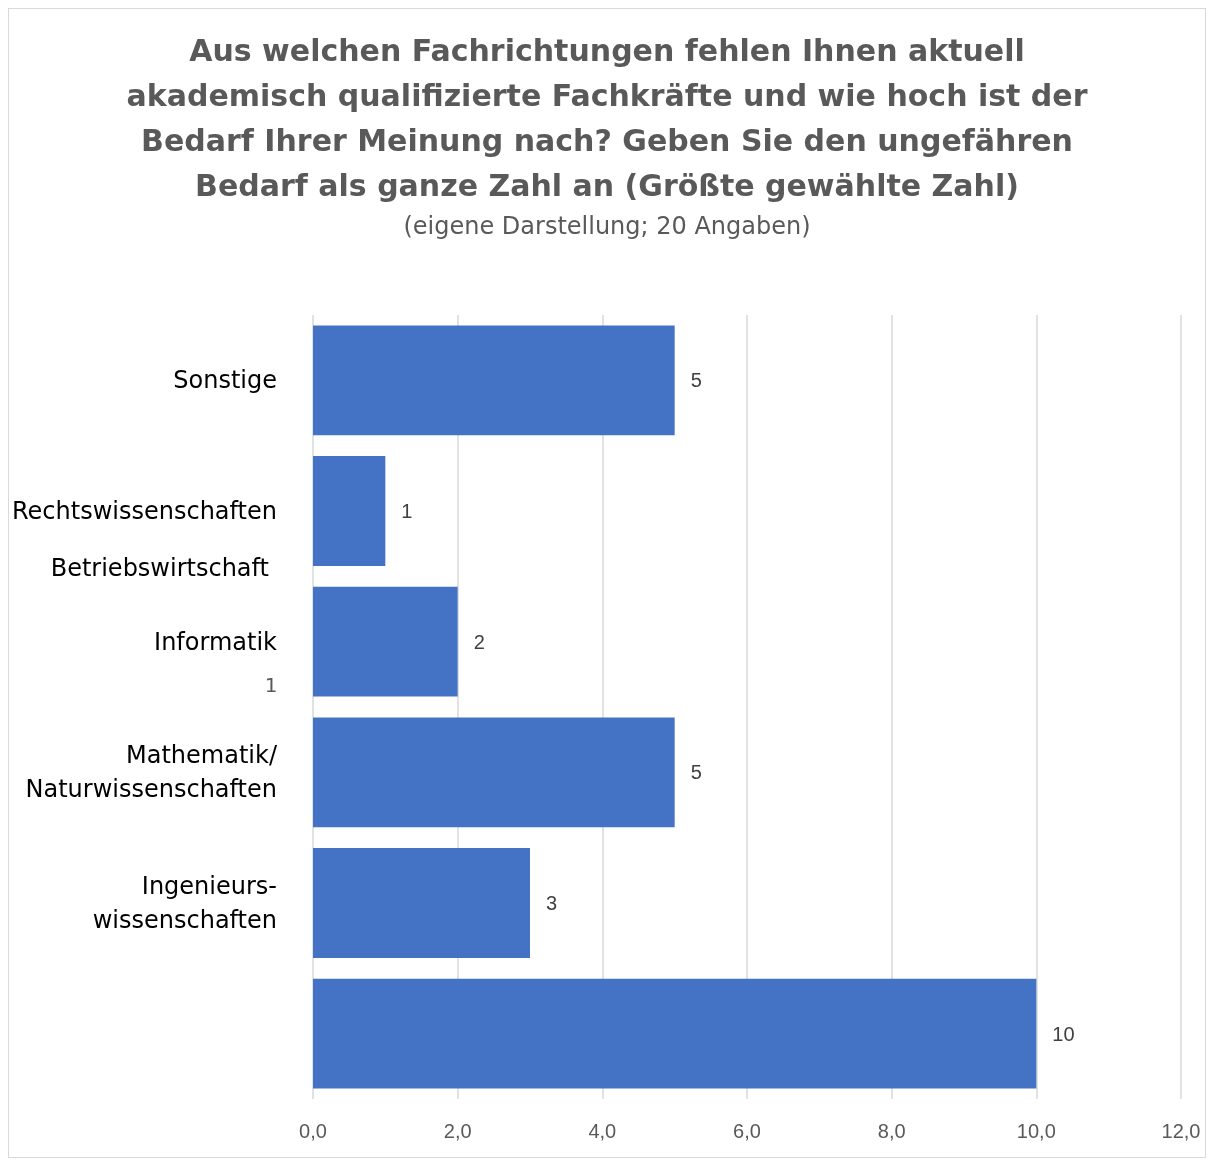  I want to click on text: 1, so click(271, 685).